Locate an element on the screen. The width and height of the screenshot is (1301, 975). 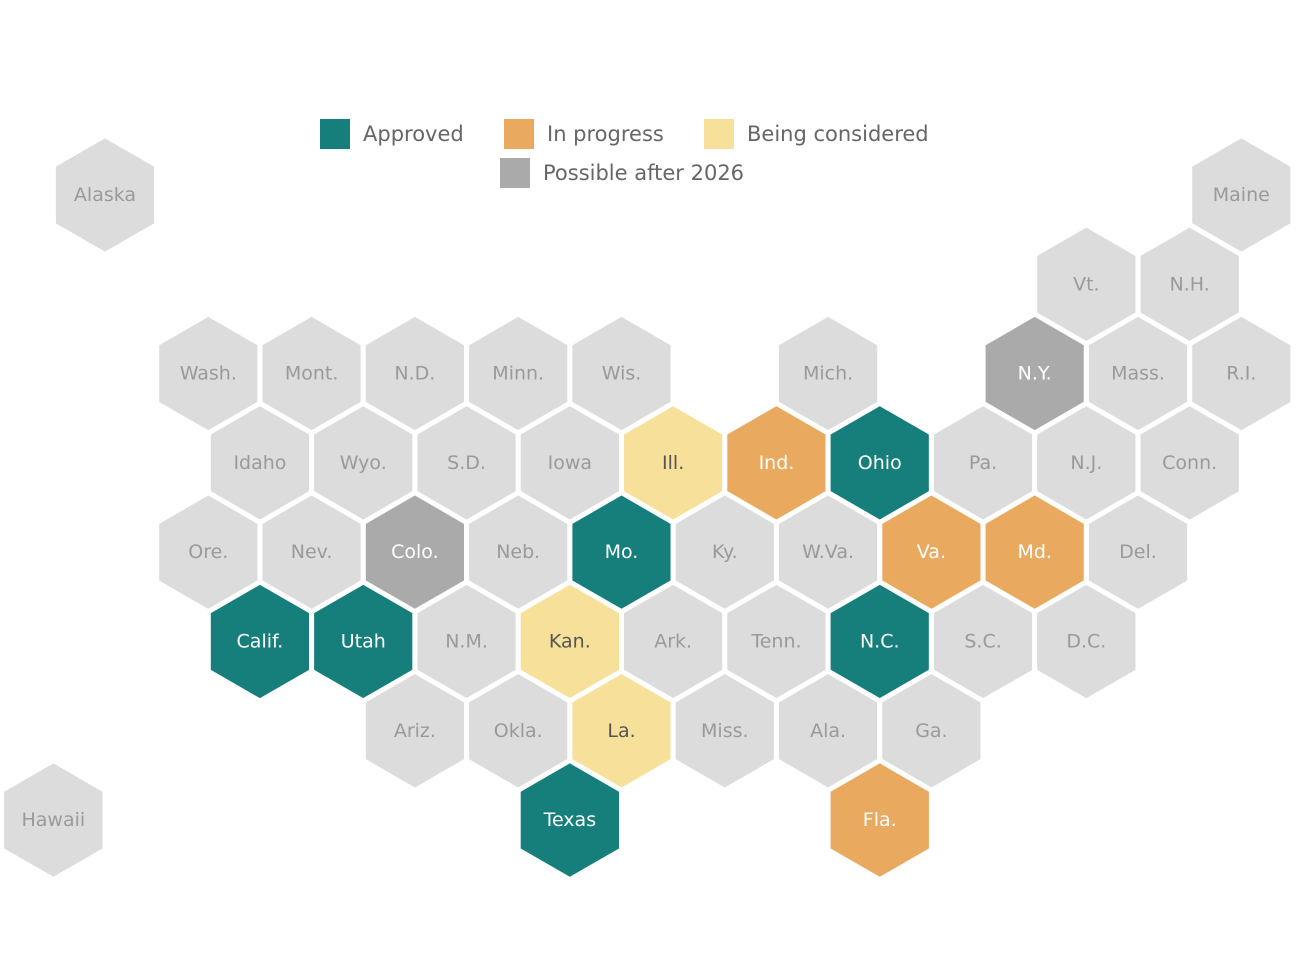
legend-possible: Possible after 2026 is located at coordinates (622, 173).